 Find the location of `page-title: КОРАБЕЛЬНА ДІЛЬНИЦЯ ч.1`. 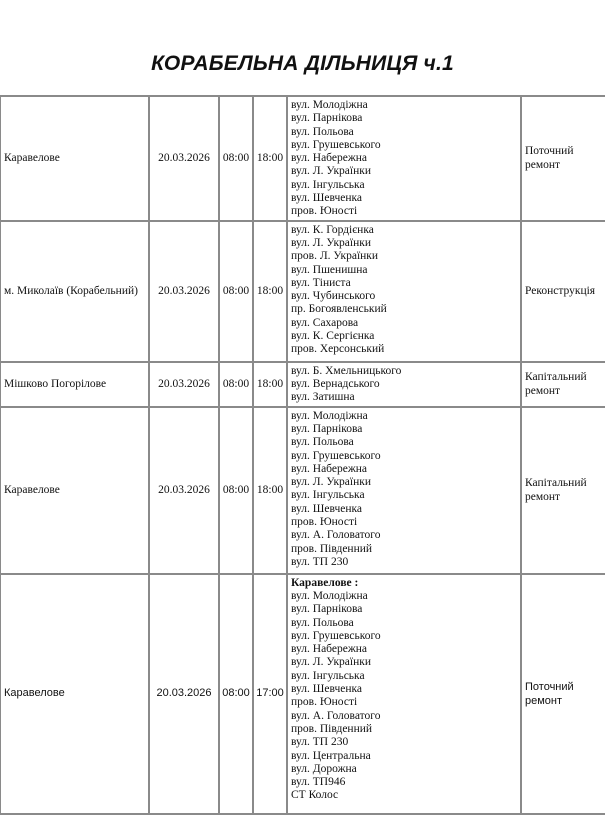

page-title: КОРАБЕЛЬНА ДІЛЬНИЦЯ ч.1 is located at coordinates (302, 63).